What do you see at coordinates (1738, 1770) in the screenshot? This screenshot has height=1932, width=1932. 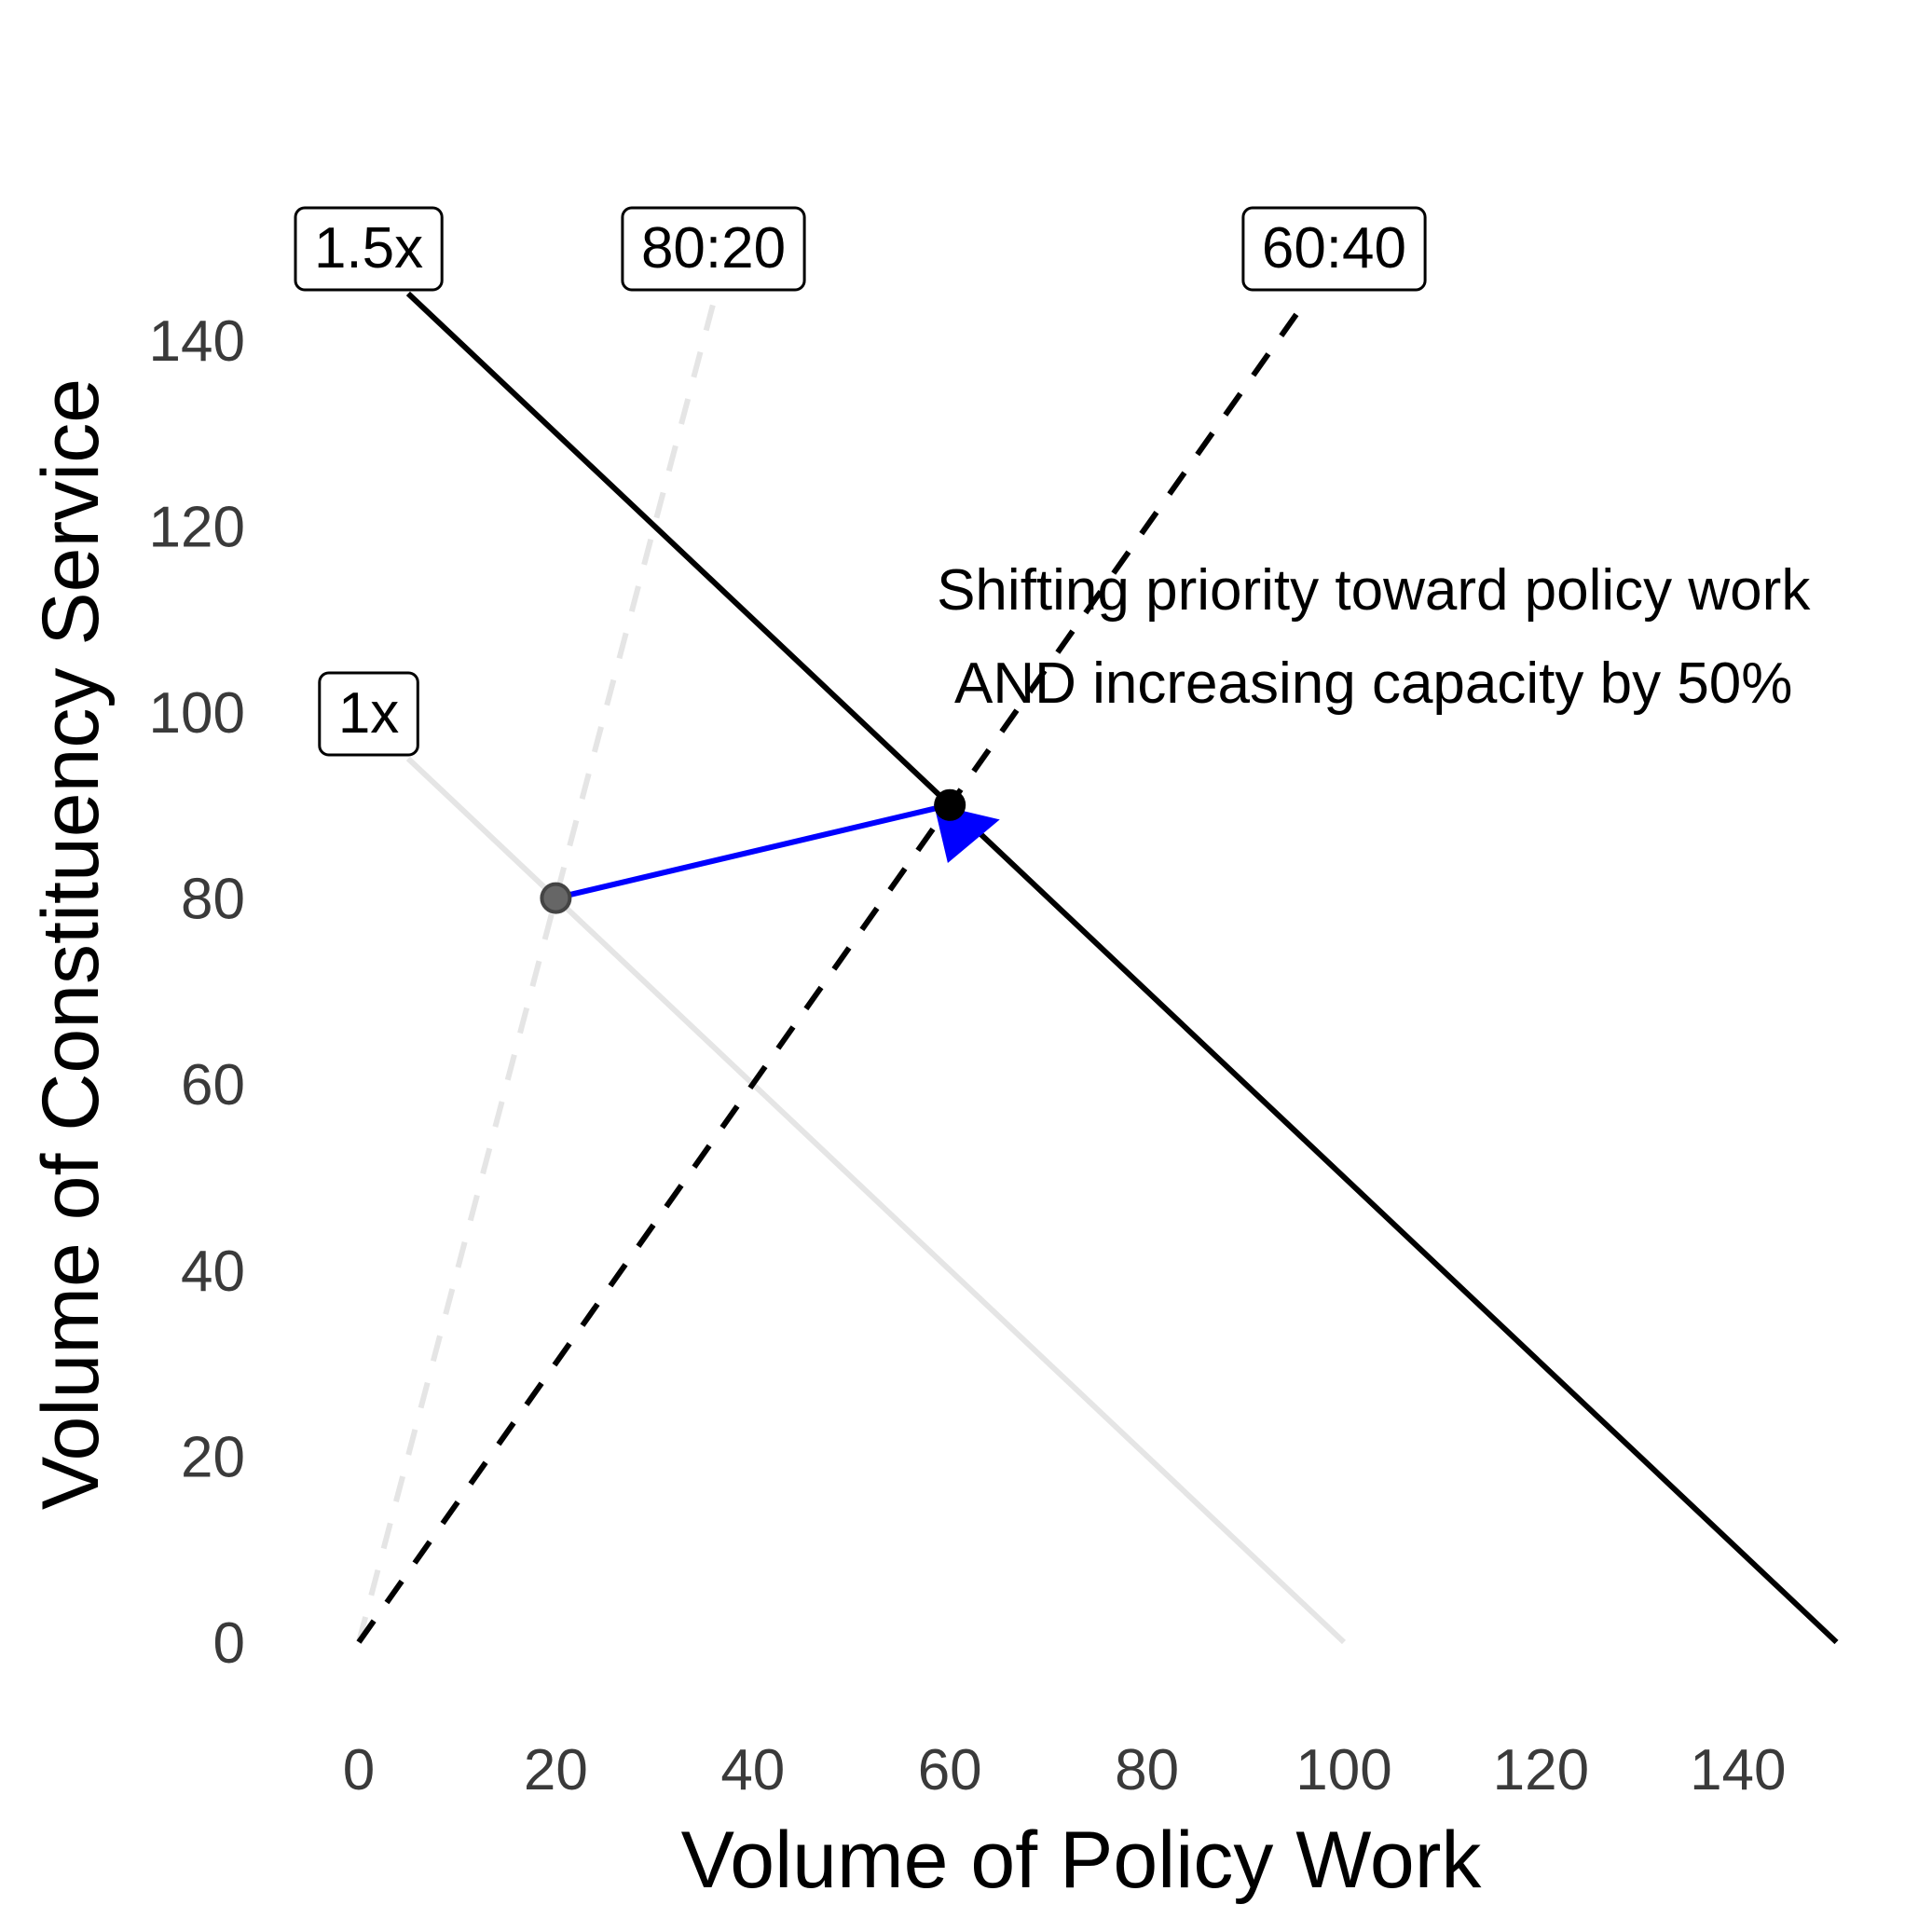 I see `x-tick-label: 140` at bounding box center [1738, 1770].